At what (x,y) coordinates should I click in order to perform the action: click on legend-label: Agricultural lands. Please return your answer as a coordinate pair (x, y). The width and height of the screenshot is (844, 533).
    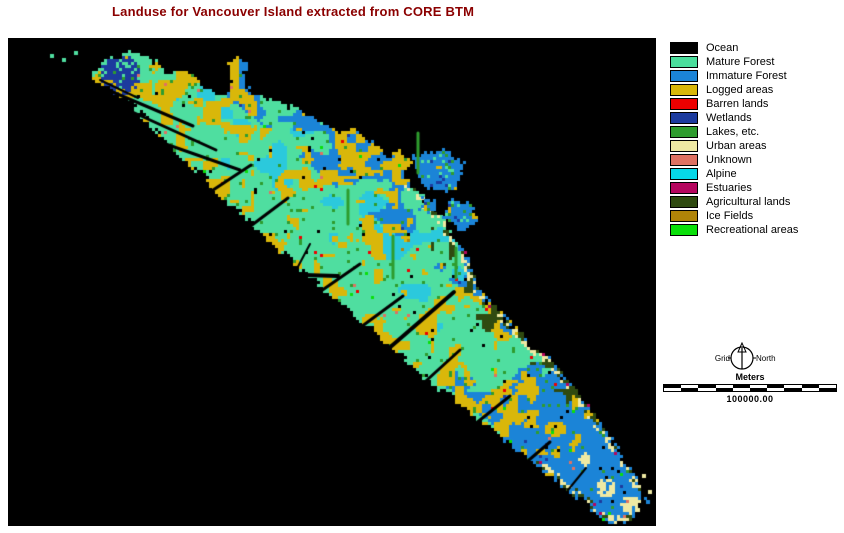
    Looking at the image, I should click on (748, 202).